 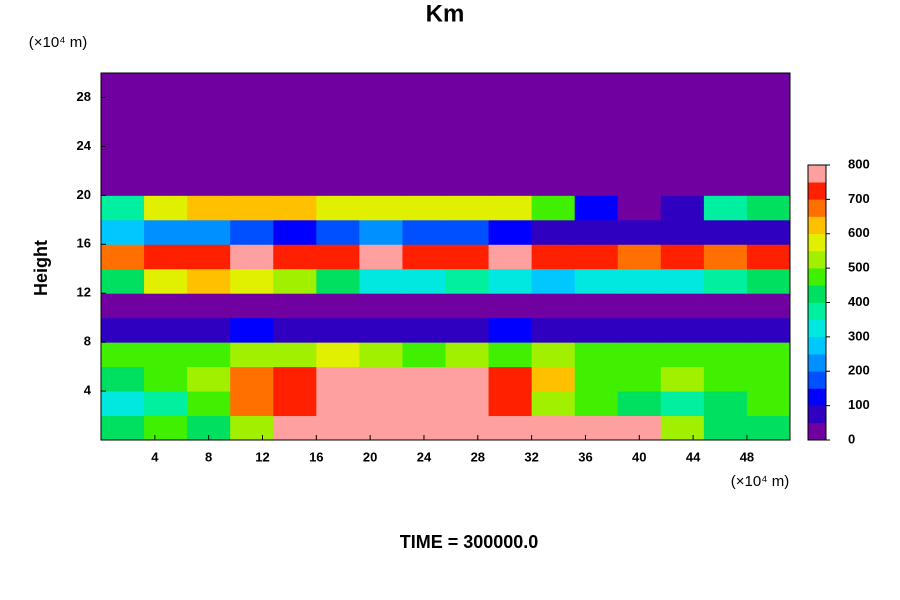 What do you see at coordinates (208, 456) in the screenshot?
I see `x-tick-label: 8` at bounding box center [208, 456].